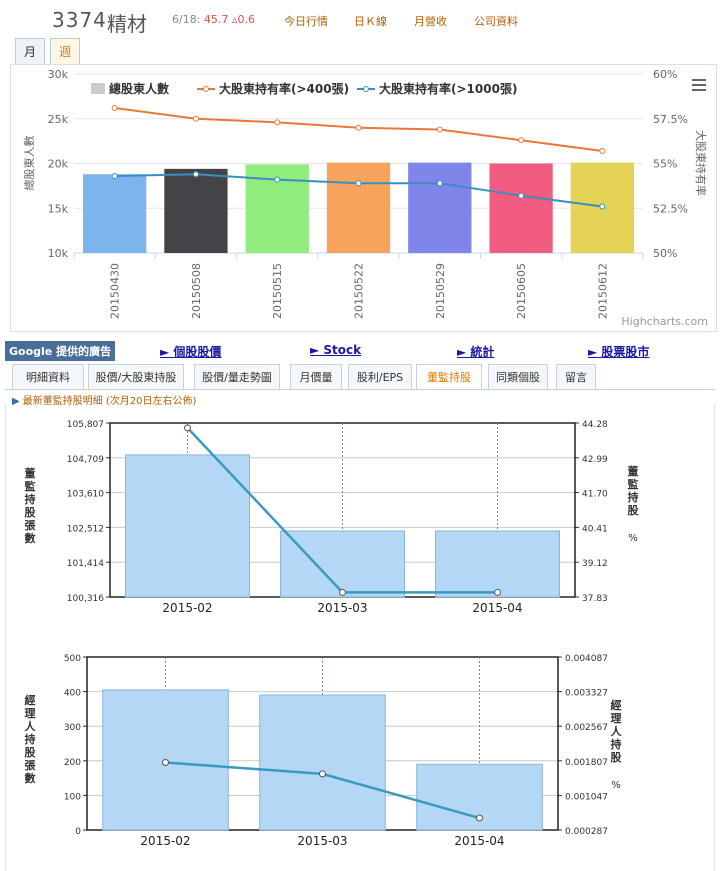  Describe the element at coordinates (430, 21) in the screenshot. I see `nav-link-monthly-revenue: 月營收` at that location.